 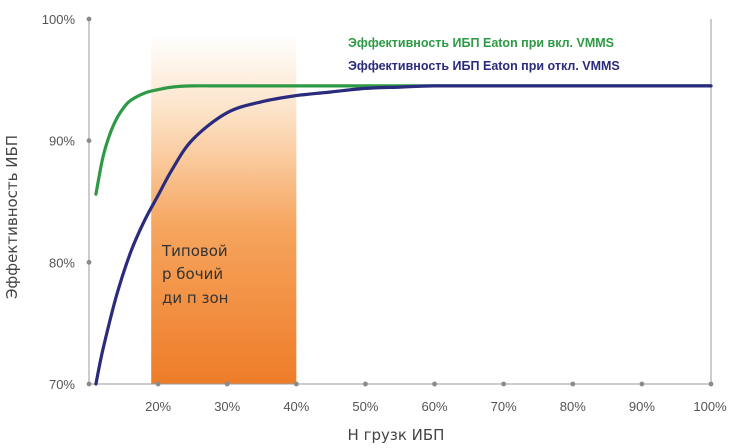 I want to click on legend-entry-vmms-on: Эффективность ИБП Eaton при вкл. VMMS, so click(x=481, y=43).